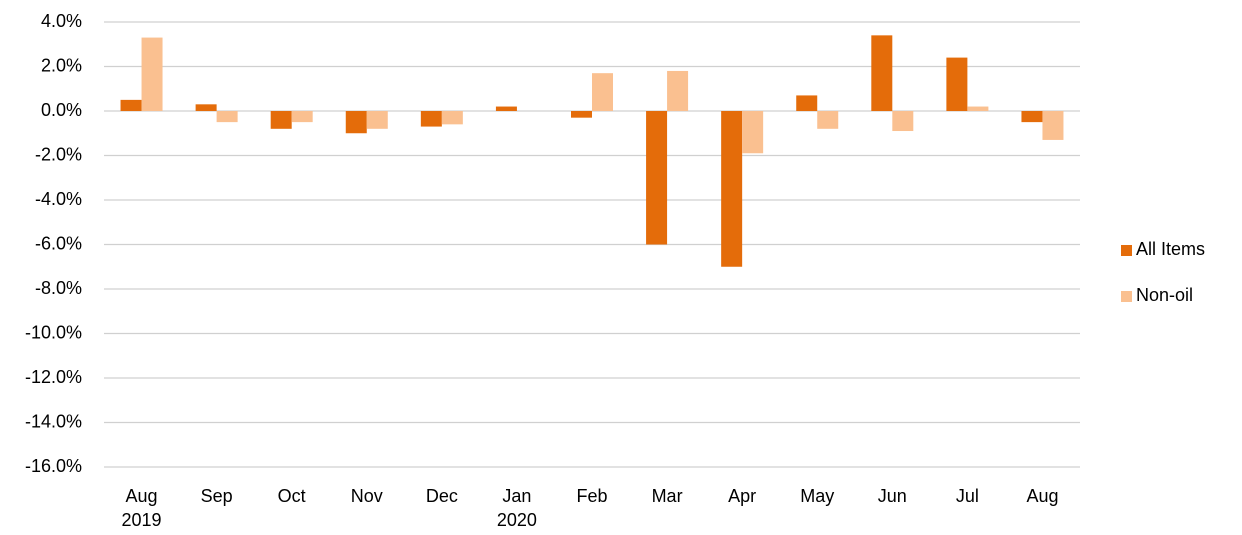  What do you see at coordinates (516, 508) in the screenshot?
I see `x-tick-label: Jan 2020` at bounding box center [516, 508].